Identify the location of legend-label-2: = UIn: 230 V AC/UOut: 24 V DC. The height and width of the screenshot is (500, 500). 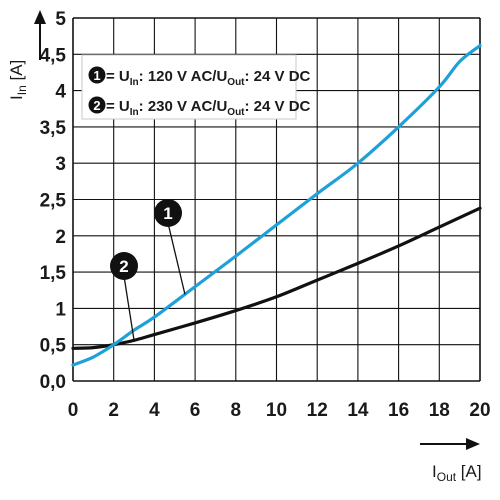
(208, 108).